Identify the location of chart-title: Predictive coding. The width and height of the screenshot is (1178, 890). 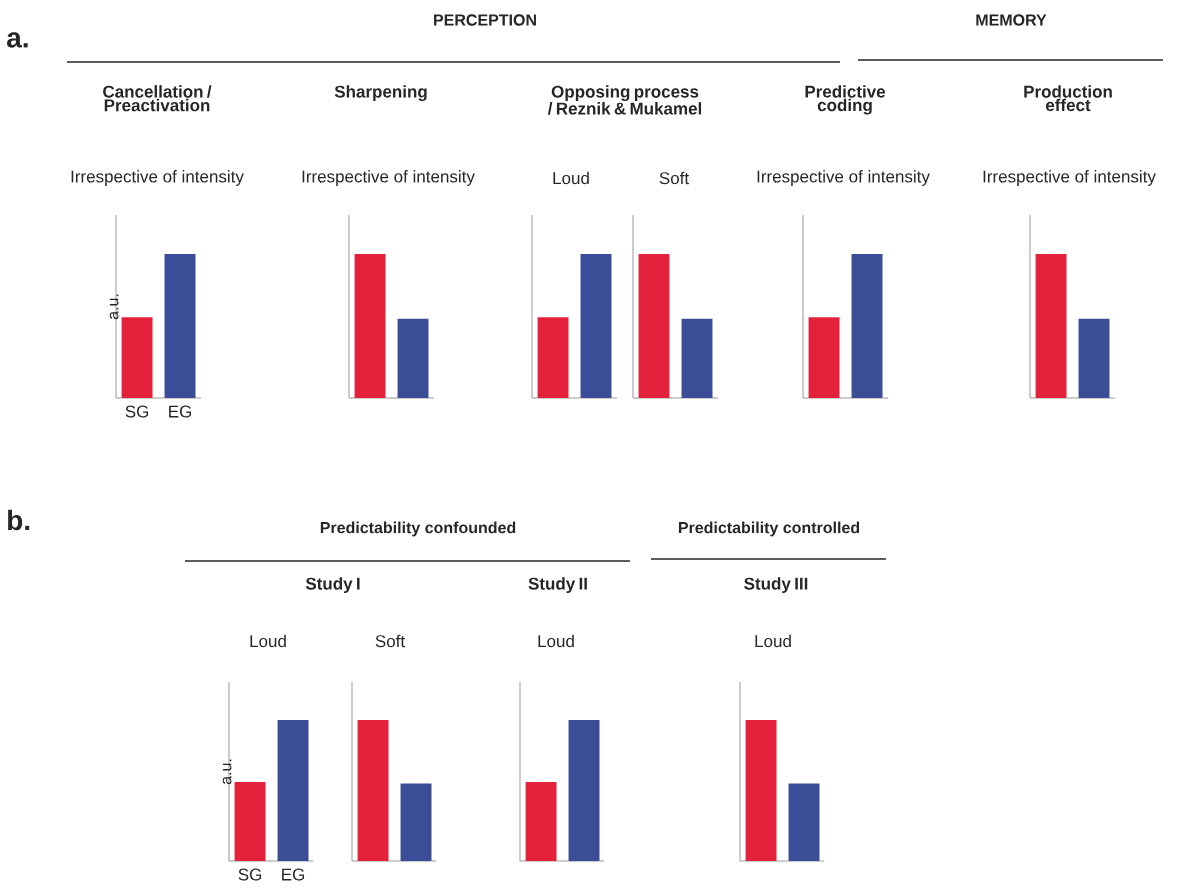
(845, 100).